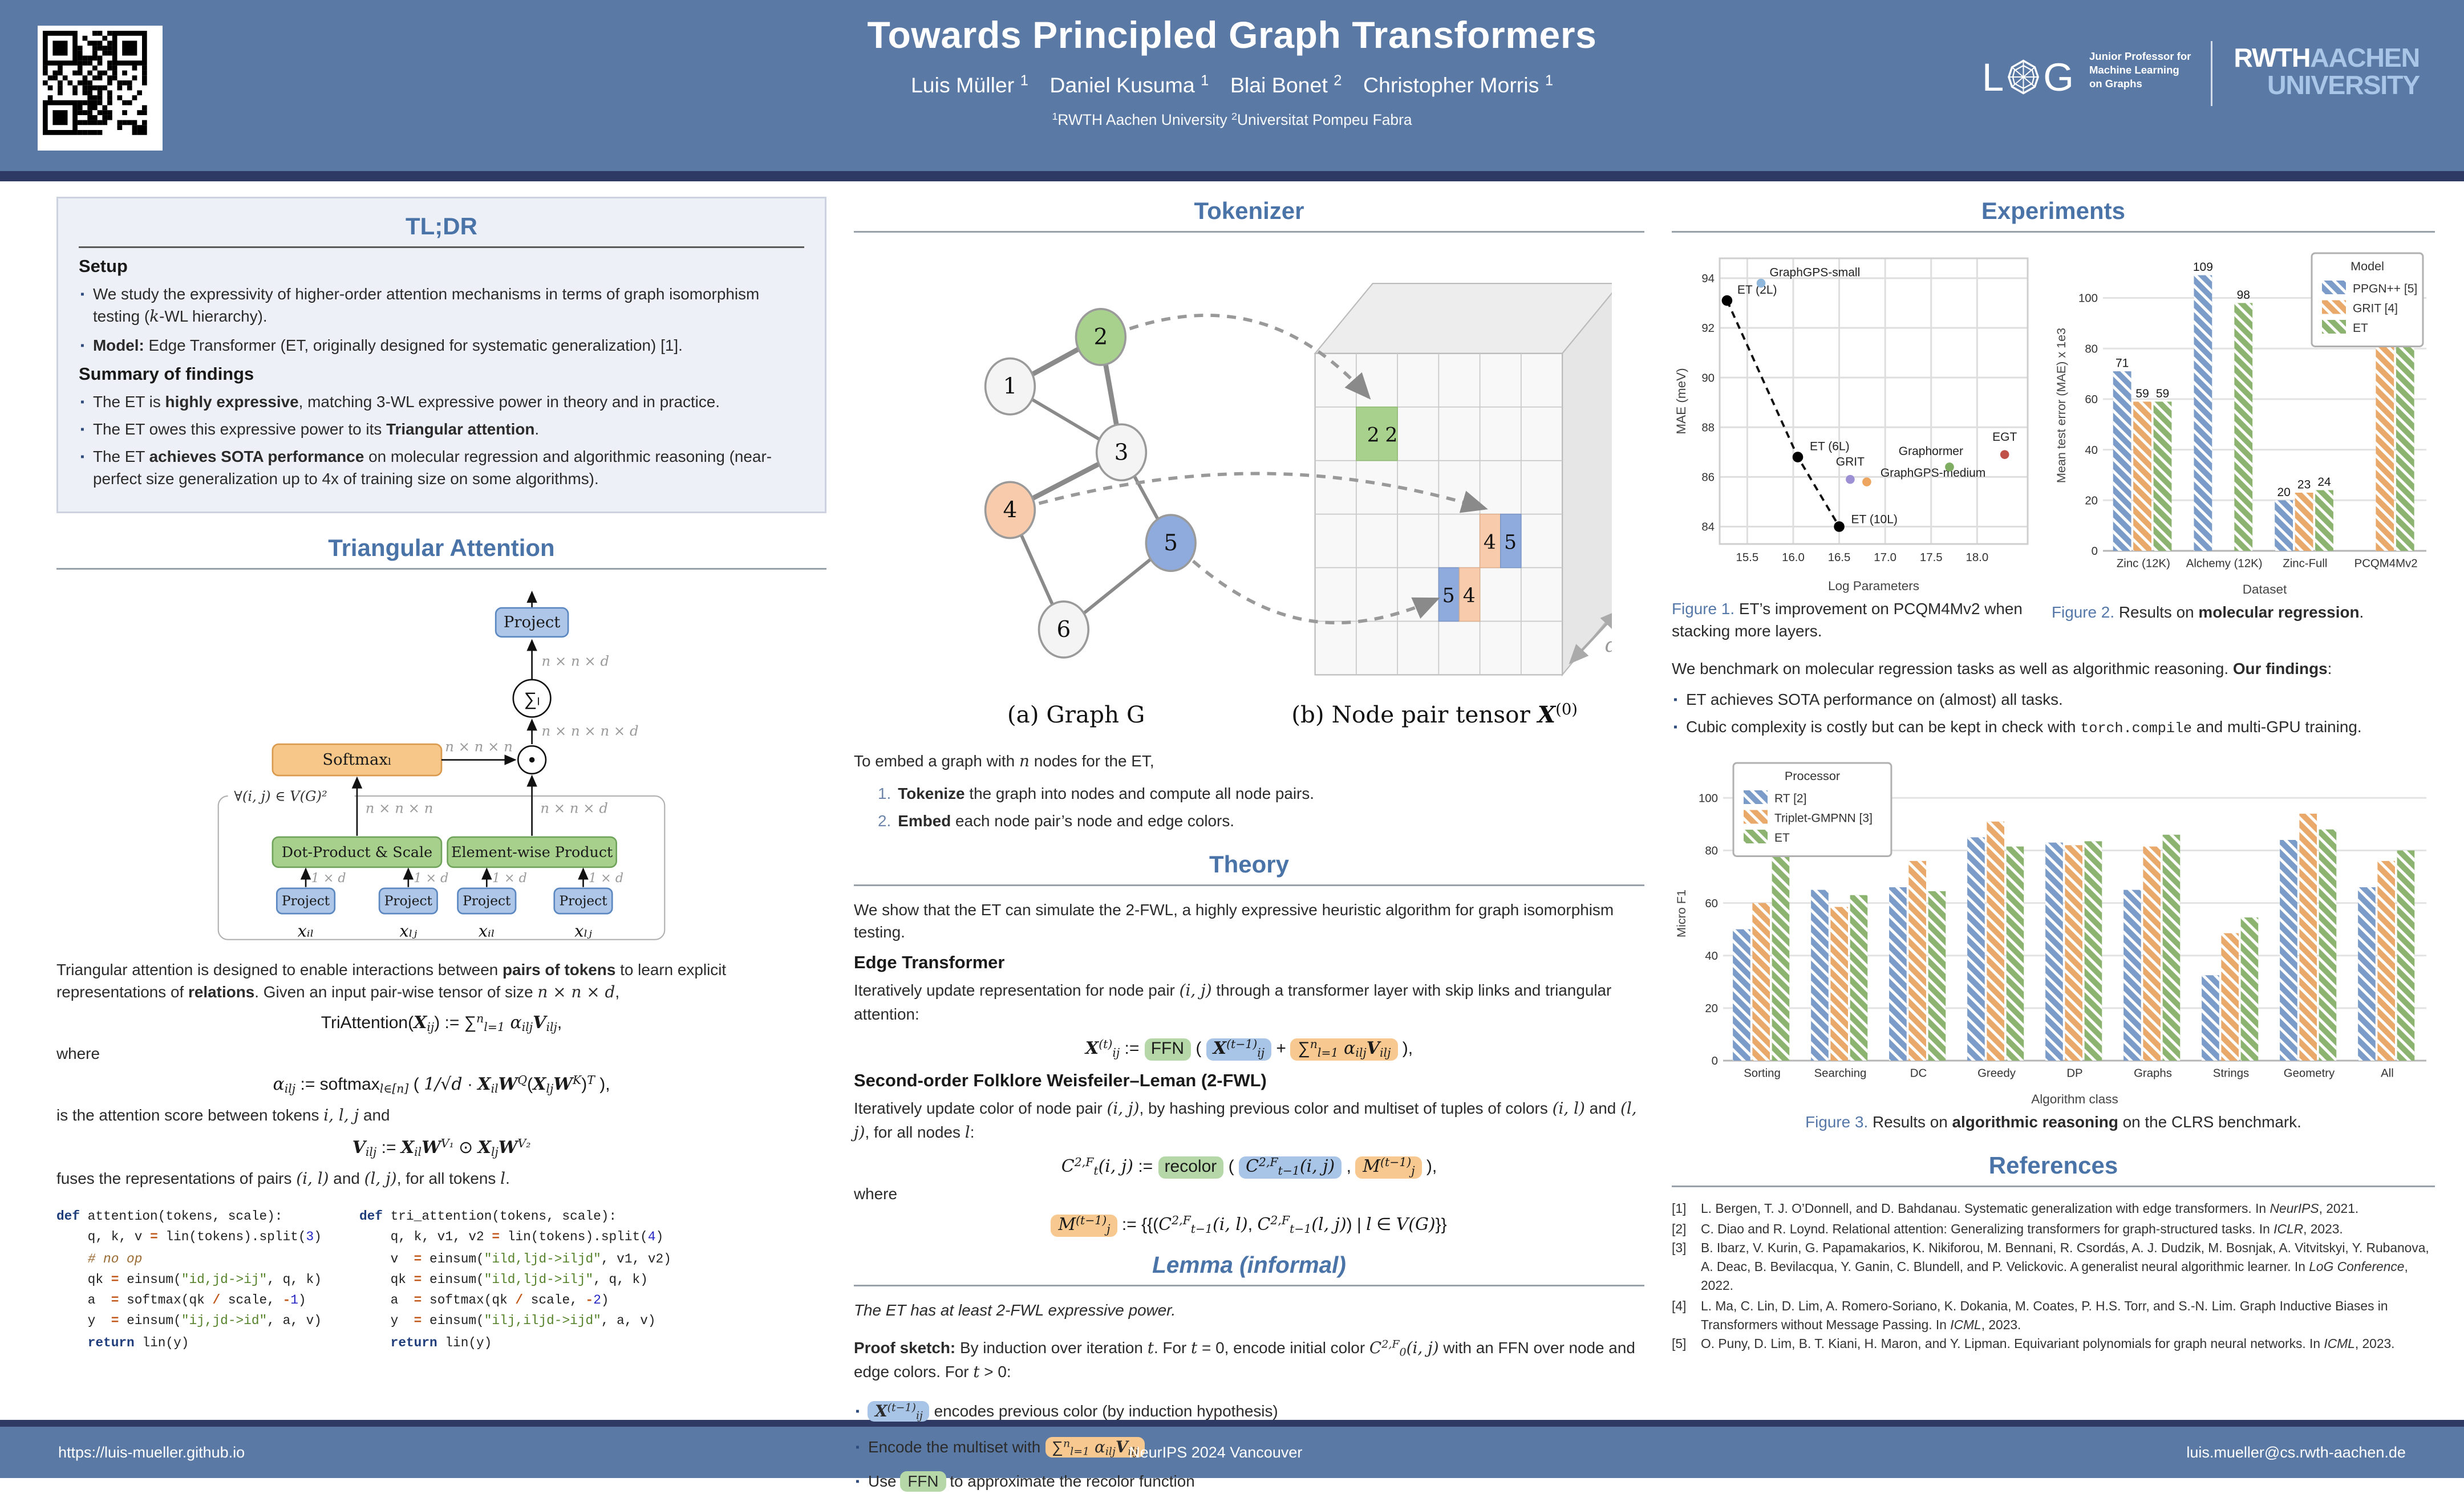 The image size is (2464, 1494). What do you see at coordinates (1680, 1228) in the screenshot?
I see `reference-number: [2]` at bounding box center [1680, 1228].